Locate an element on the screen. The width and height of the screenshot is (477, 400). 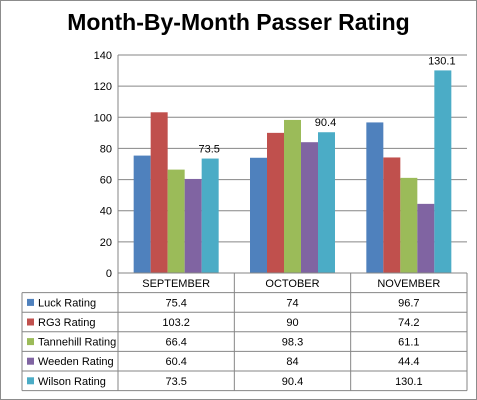
data-label: 90.4 is located at coordinates (325, 123).